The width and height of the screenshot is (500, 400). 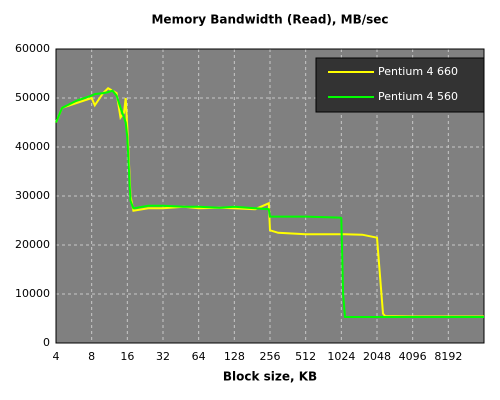 I want to click on x-tick-label: 256, so click(x=270, y=356).